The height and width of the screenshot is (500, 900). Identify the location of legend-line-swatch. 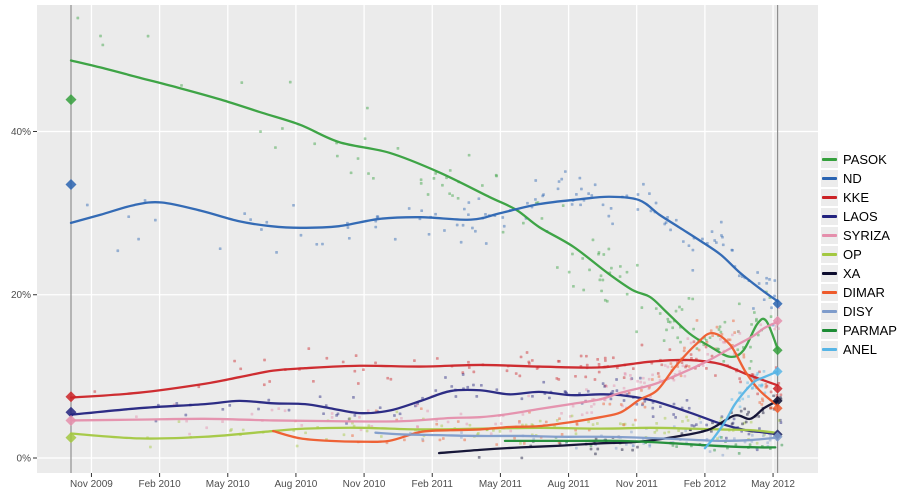
(829, 197).